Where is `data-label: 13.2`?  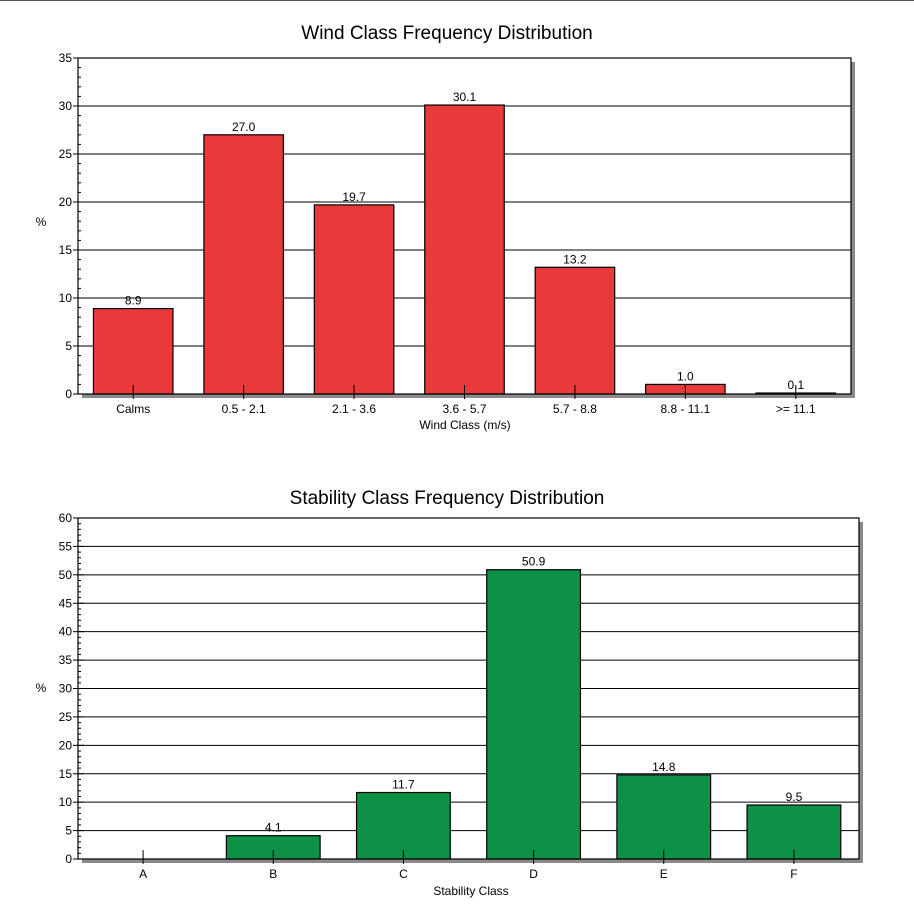
data-label: 13.2 is located at coordinates (575, 259).